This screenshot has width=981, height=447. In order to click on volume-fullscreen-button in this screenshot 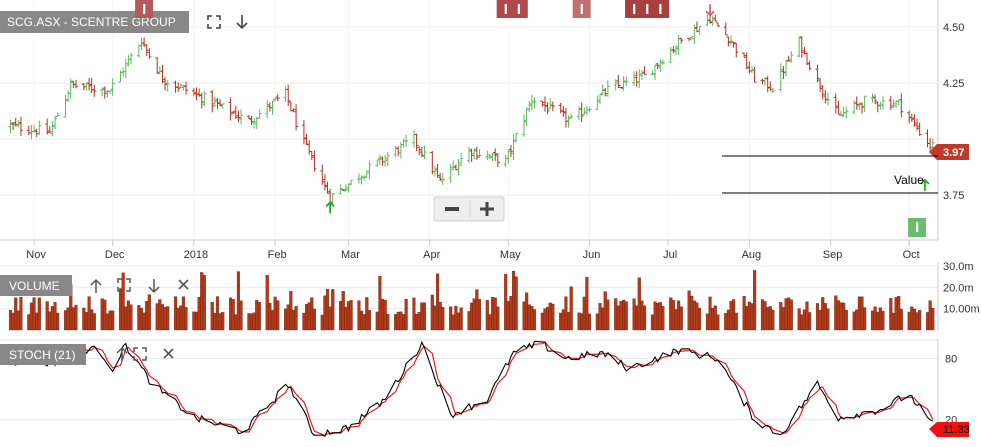, I will do `click(124, 285)`.